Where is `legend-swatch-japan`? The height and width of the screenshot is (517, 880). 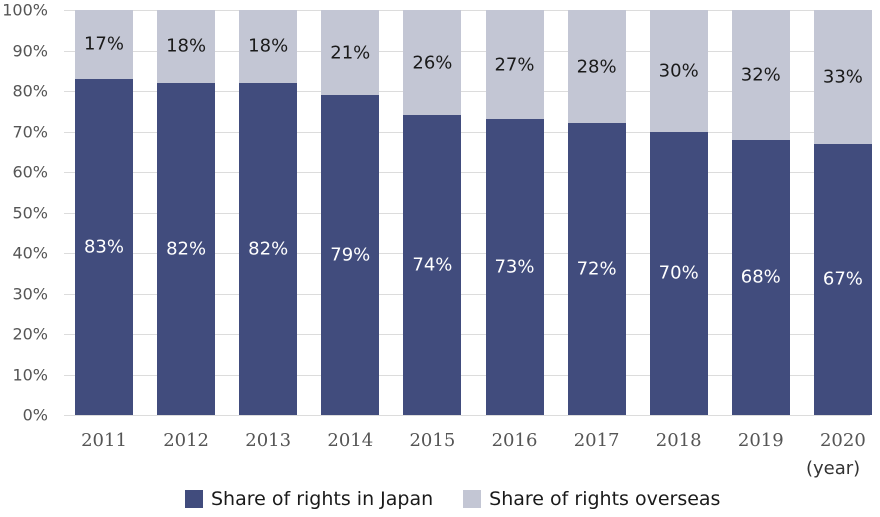
legend-swatch-japan is located at coordinates (194, 499).